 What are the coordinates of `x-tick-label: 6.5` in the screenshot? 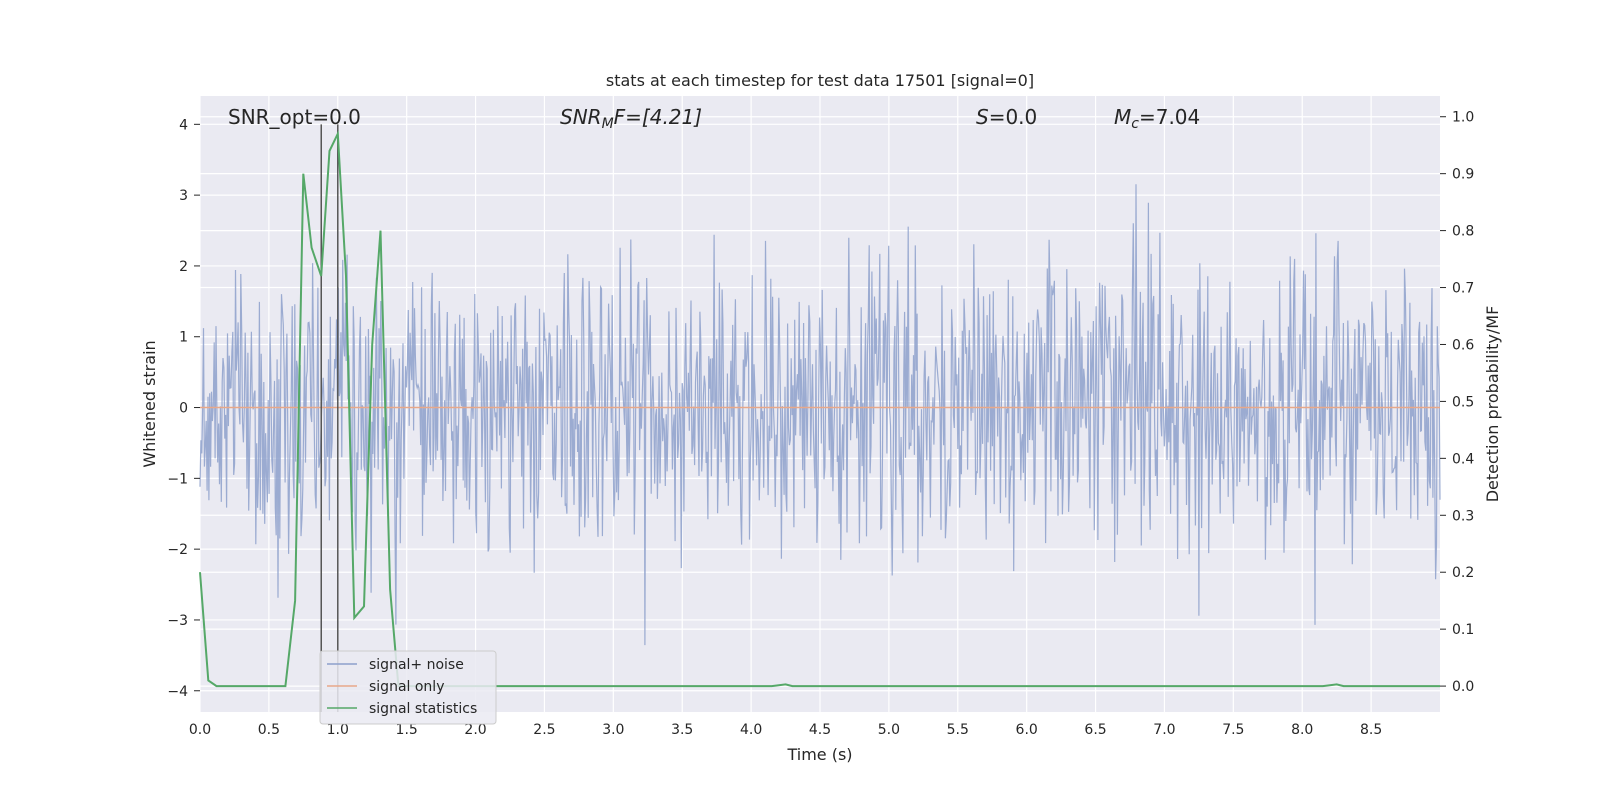 It's located at (1095, 730).